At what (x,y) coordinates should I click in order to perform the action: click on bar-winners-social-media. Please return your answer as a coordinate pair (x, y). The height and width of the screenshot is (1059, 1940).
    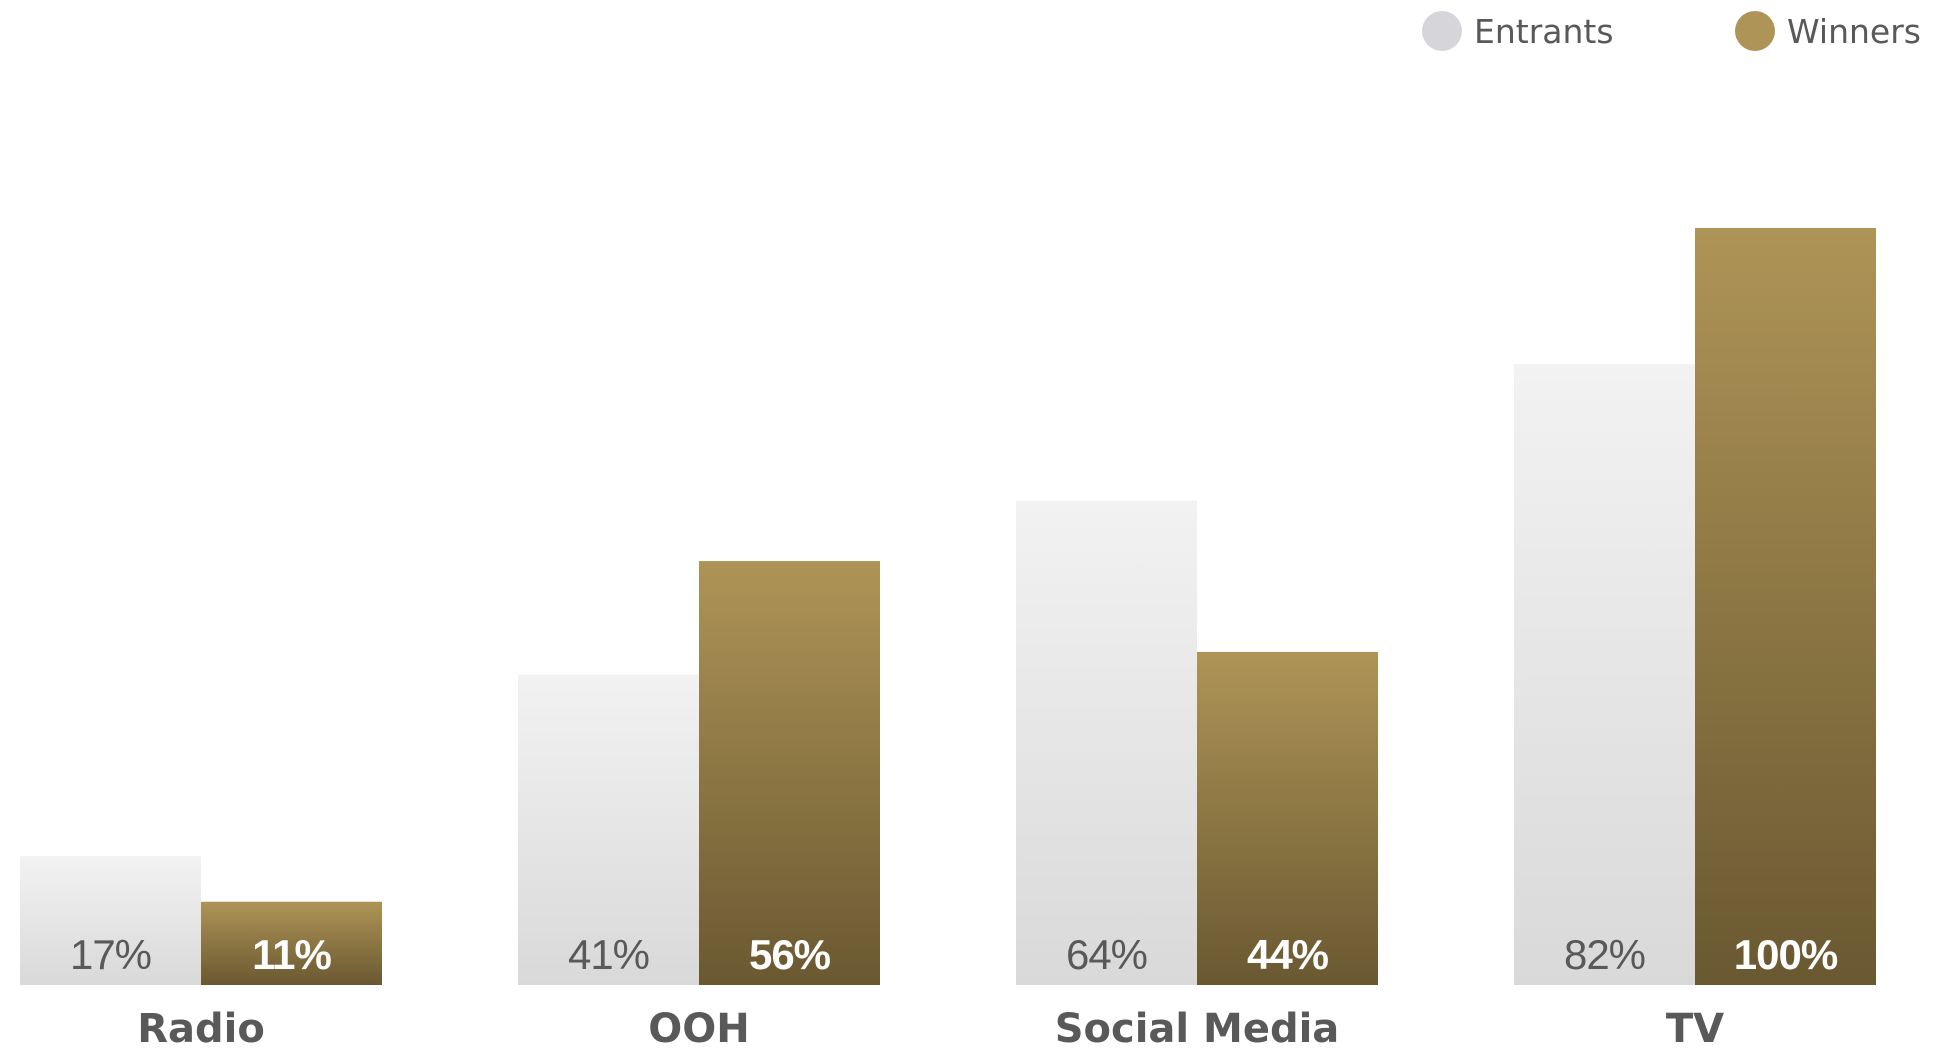
    Looking at the image, I should click on (1287, 818).